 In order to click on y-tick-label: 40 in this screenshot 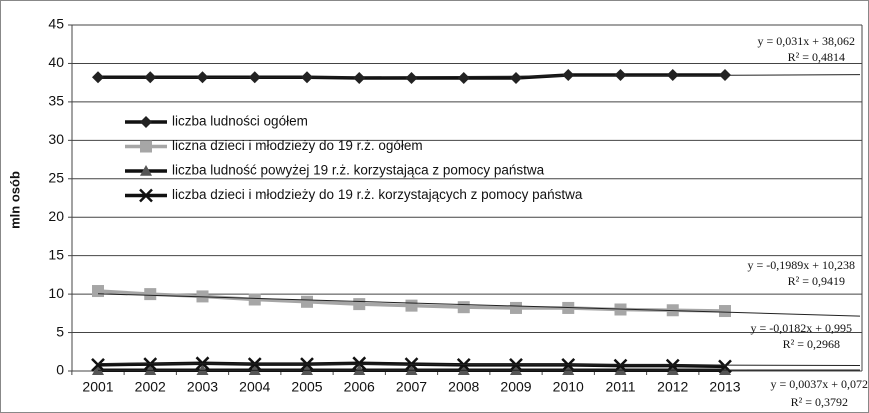, I will do `click(56, 62)`.